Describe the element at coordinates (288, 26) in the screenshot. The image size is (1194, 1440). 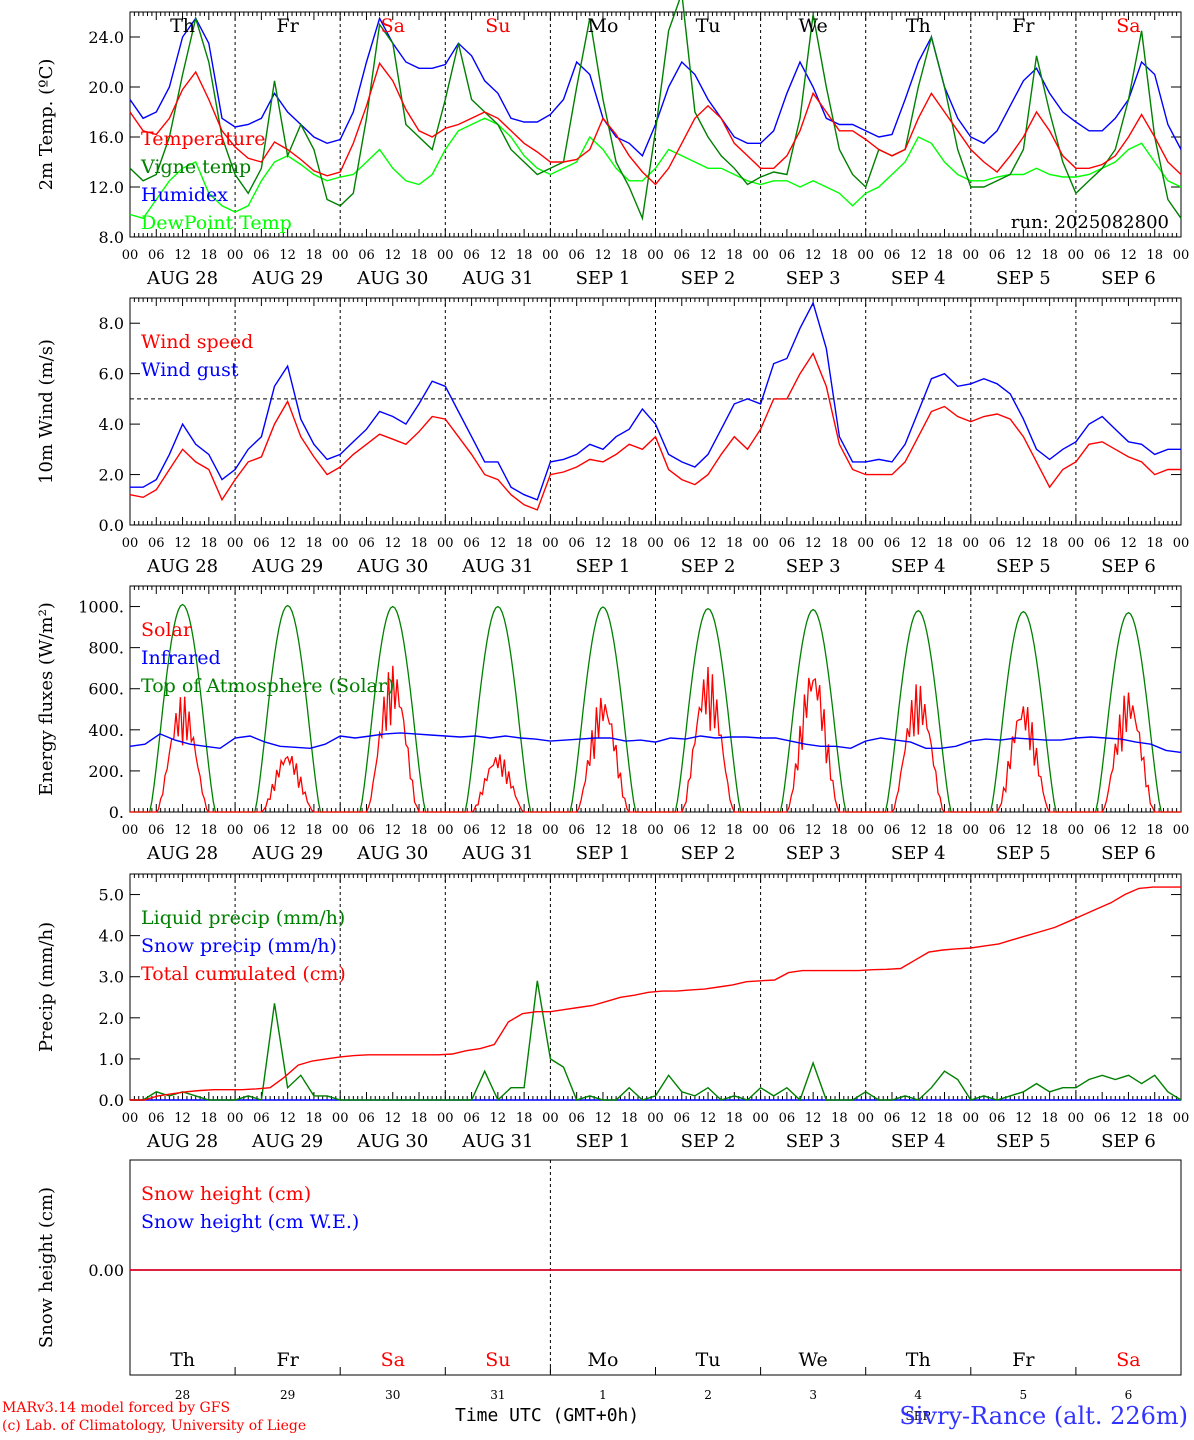
I see `day-label: Fr` at that location.